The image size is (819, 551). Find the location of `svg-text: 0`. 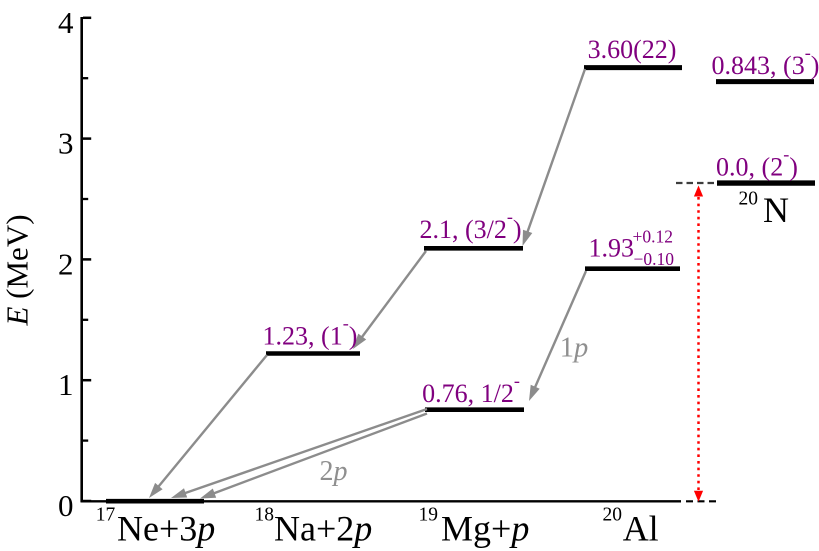

svg-text: 0 is located at coordinates (66, 505).